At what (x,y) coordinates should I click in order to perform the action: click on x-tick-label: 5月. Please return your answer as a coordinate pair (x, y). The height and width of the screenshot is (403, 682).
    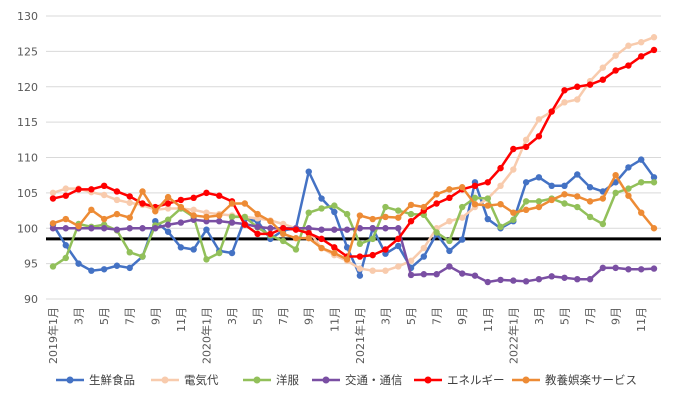
    Looking at the image, I should click on (104, 316).